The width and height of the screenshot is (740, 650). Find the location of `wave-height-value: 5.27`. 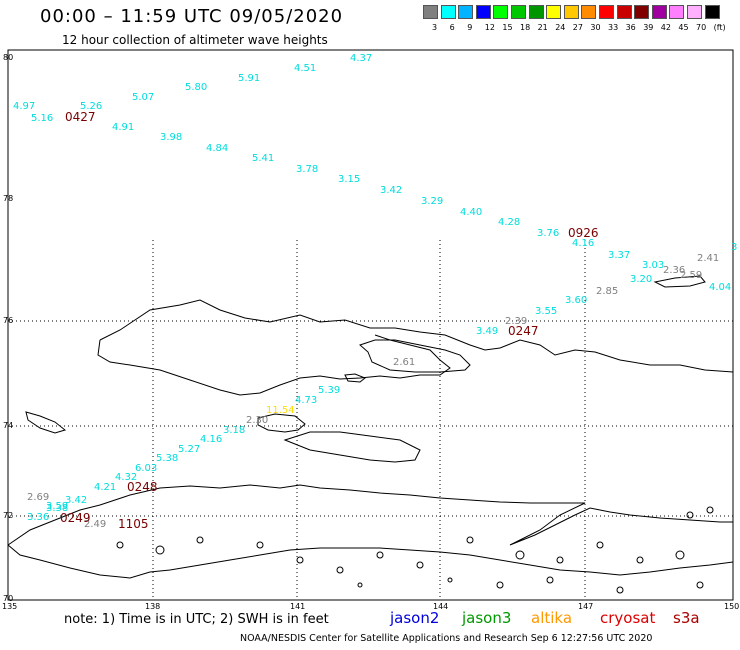

wave-height-value: 5.27 is located at coordinates (189, 449).